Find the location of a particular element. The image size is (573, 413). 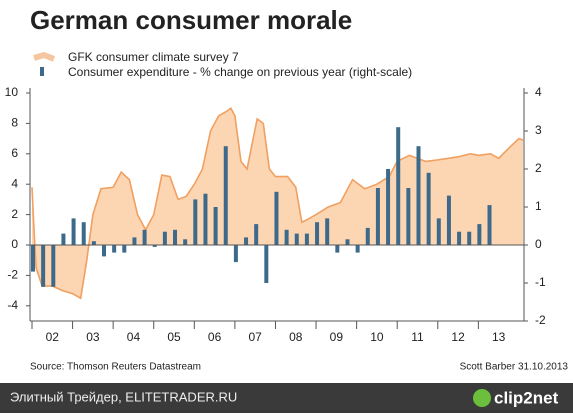

logo-icon is located at coordinates (482, 398).